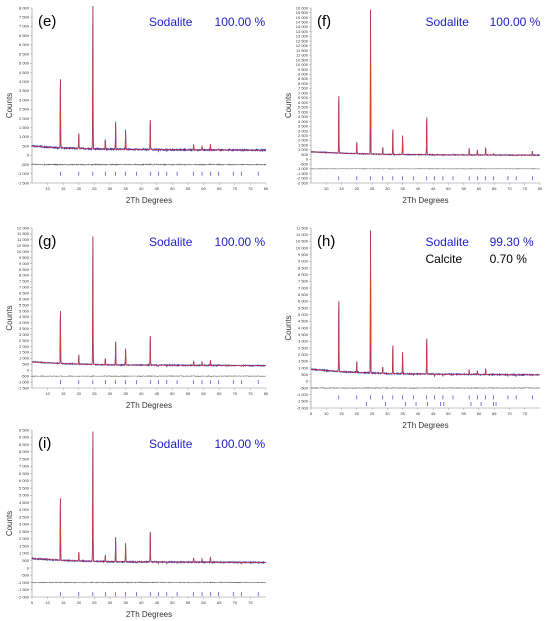 The image size is (550, 621). I want to click on y-tick-label: 15 000, so click(302, 17).